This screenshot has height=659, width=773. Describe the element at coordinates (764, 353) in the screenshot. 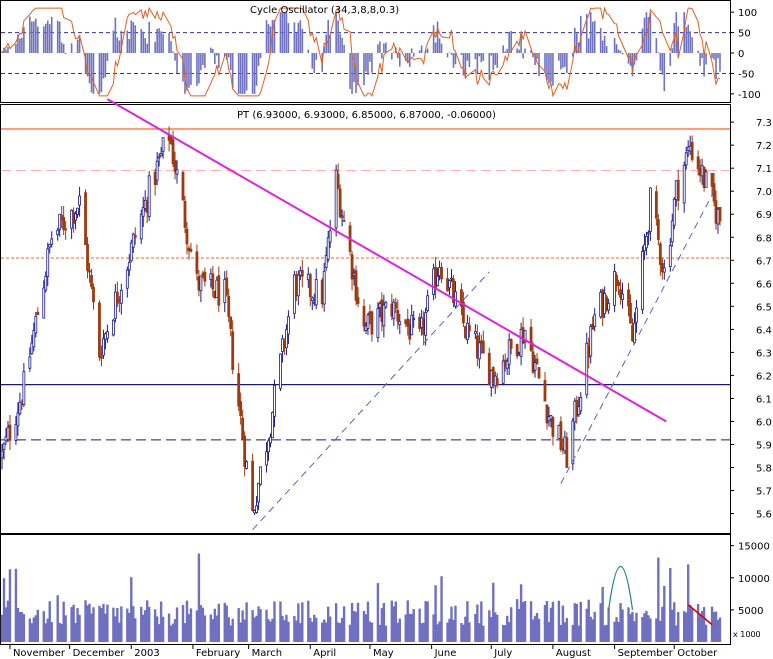

I see `price-tick-label: 6.3` at that location.